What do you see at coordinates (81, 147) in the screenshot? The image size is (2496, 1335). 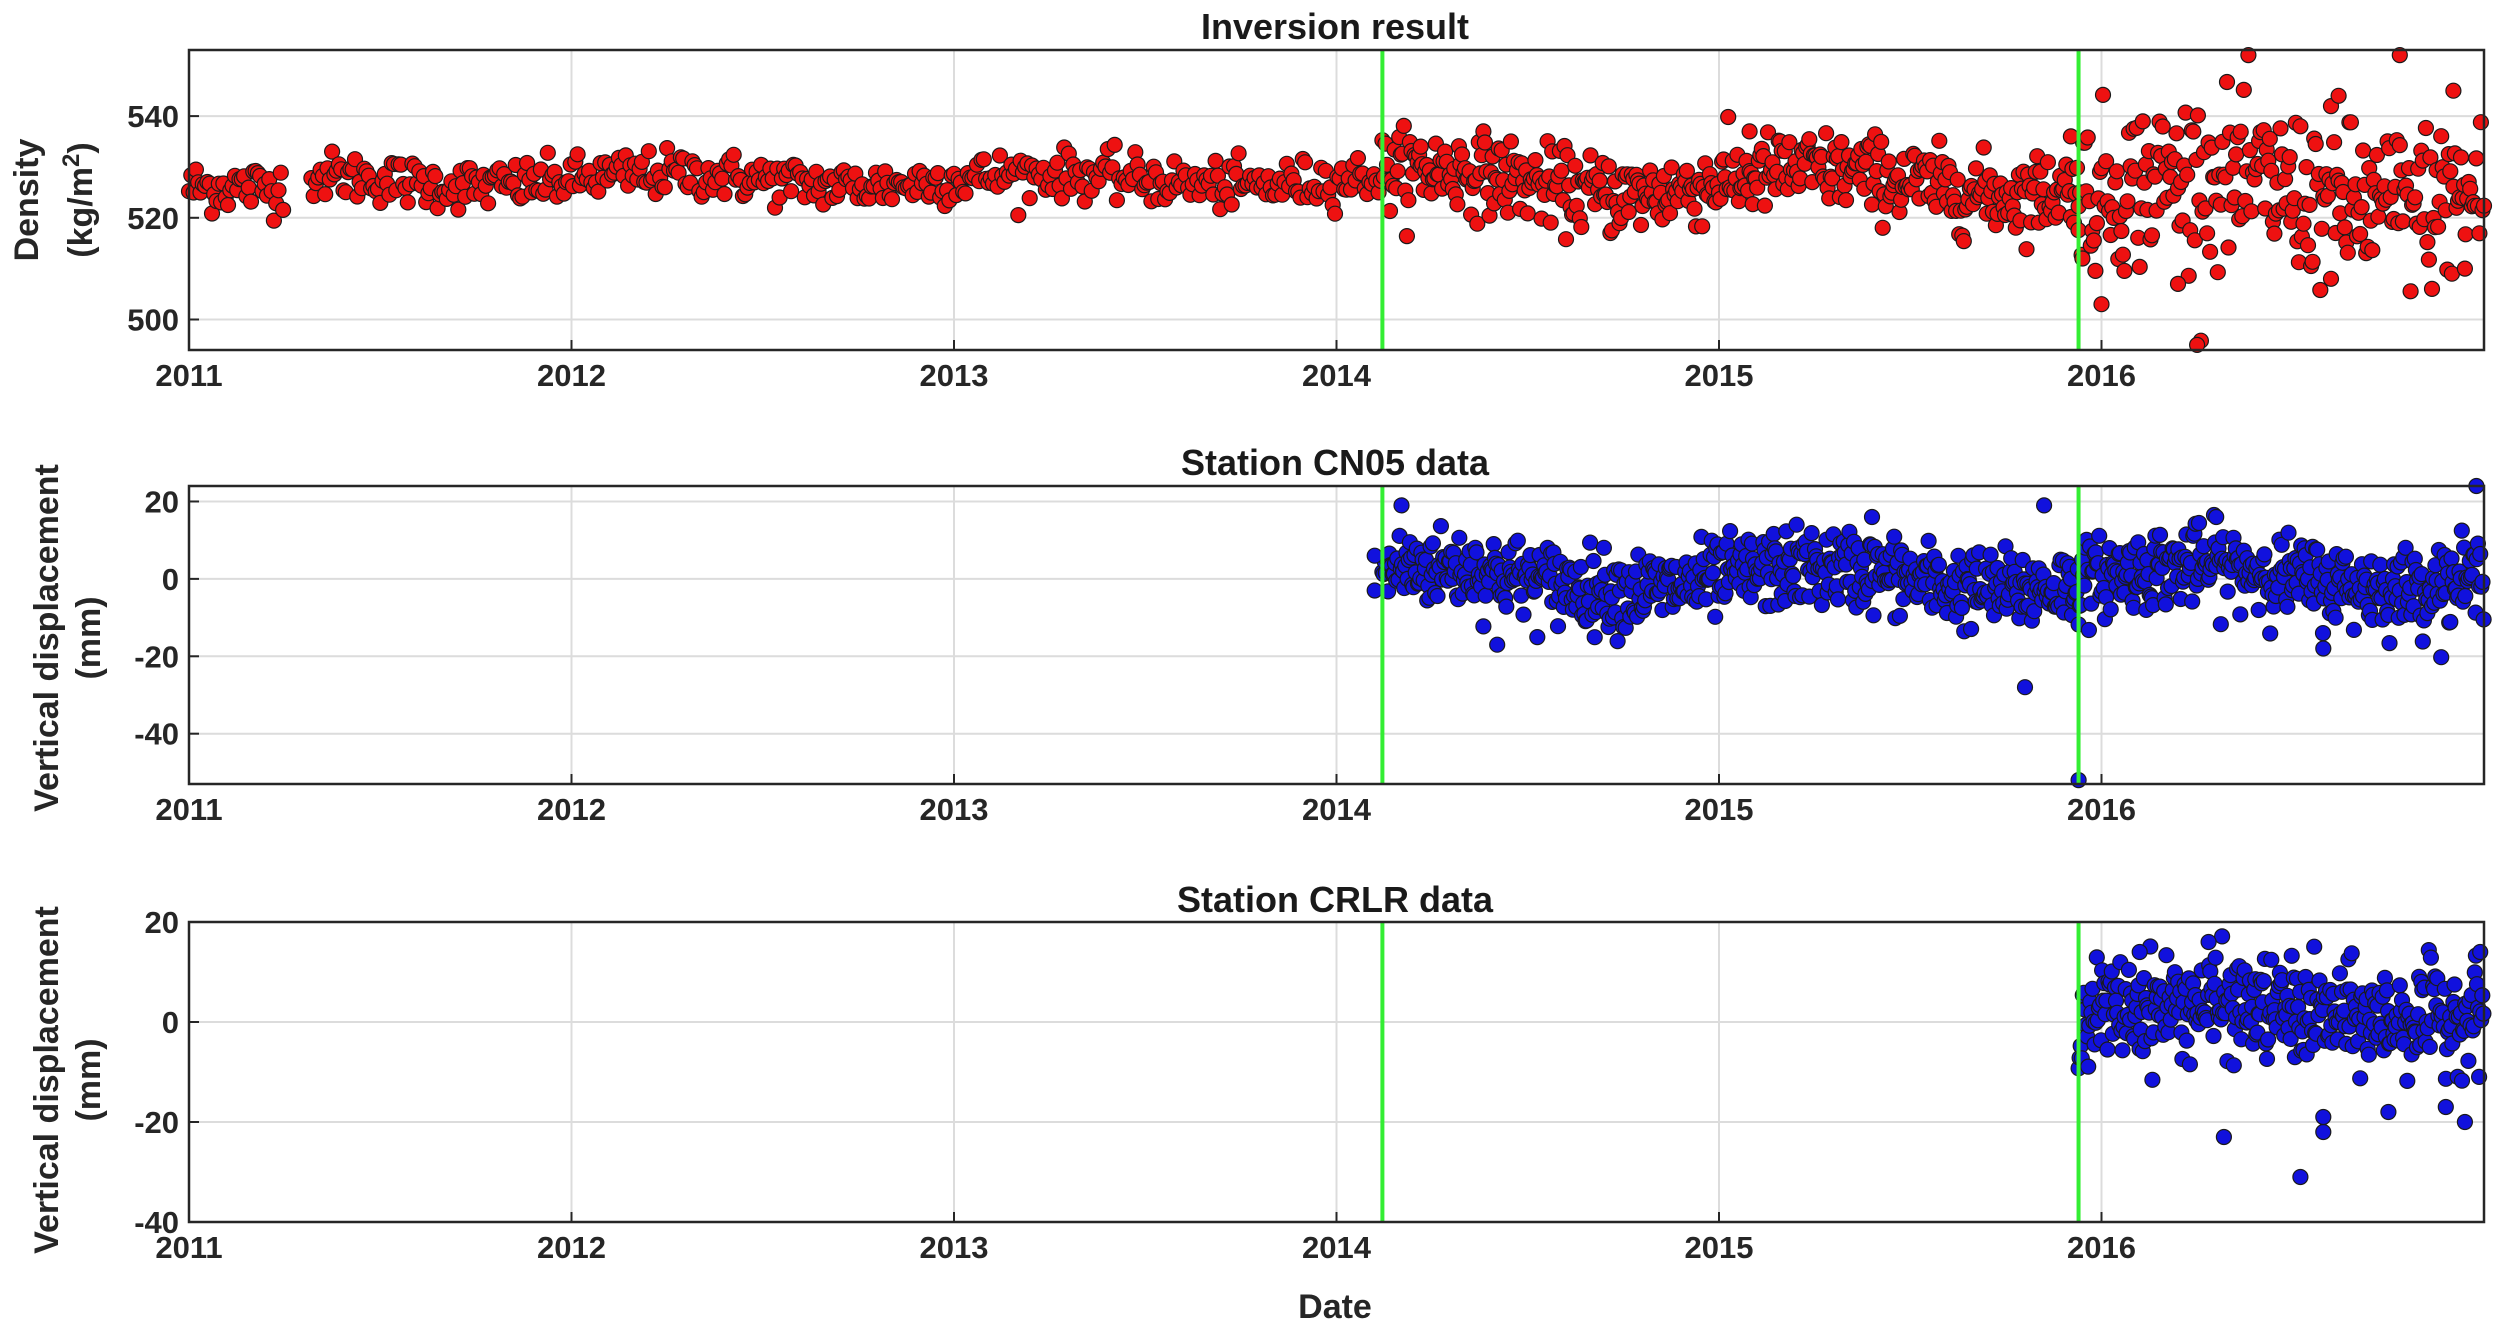 I see `y-axis-label-paren: )` at bounding box center [81, 147].